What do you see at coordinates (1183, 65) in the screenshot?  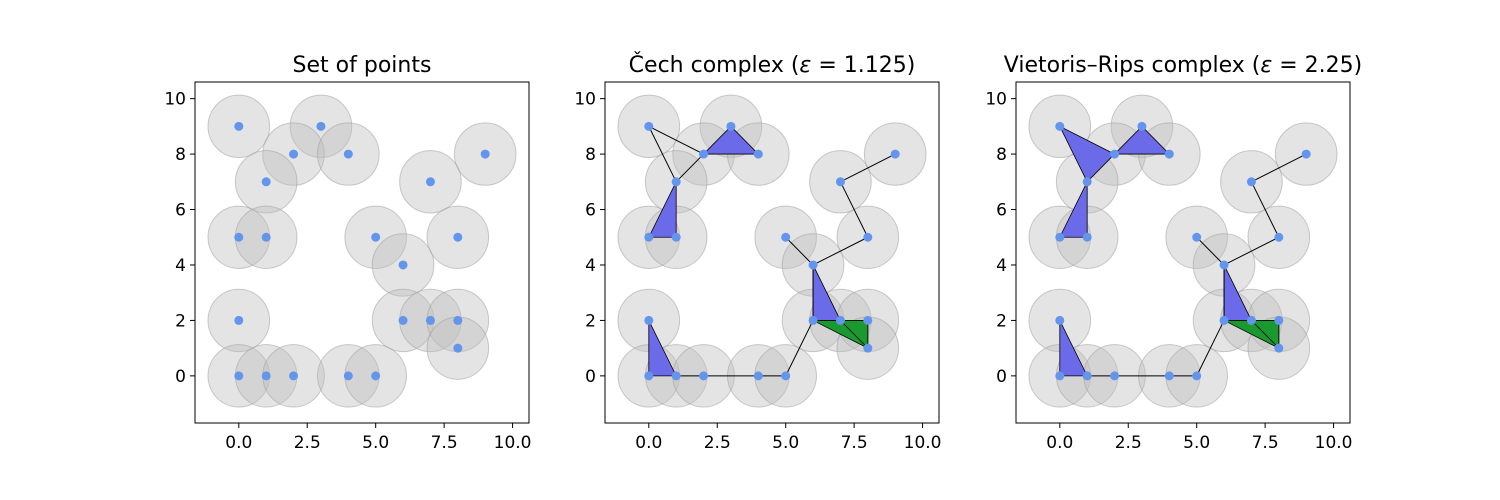 I see `panel-title: Vietoris–Rips complex (ε = 2.25)` at bounding box center [1183, 65].